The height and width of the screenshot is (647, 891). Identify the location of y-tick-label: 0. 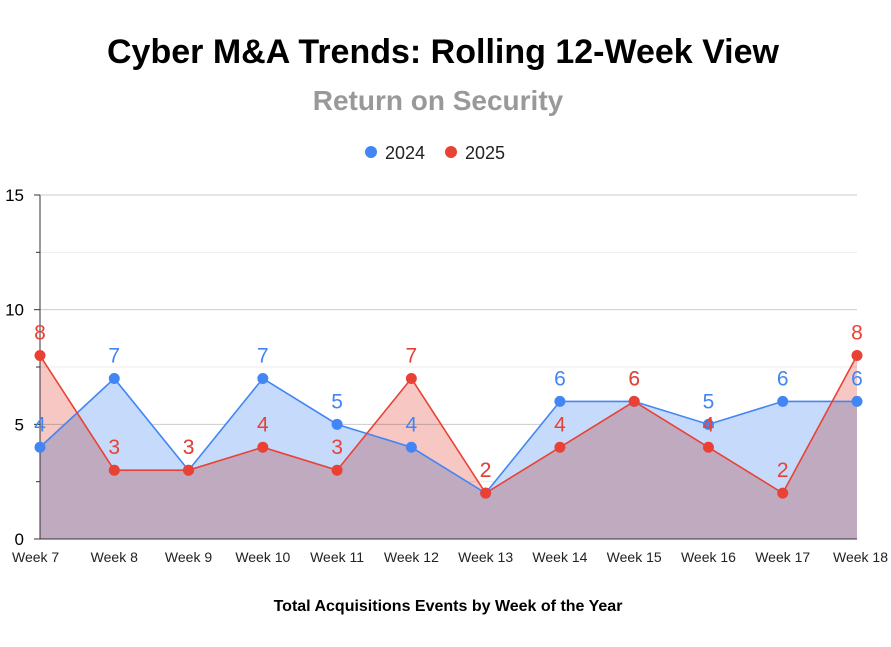
(19, 539).